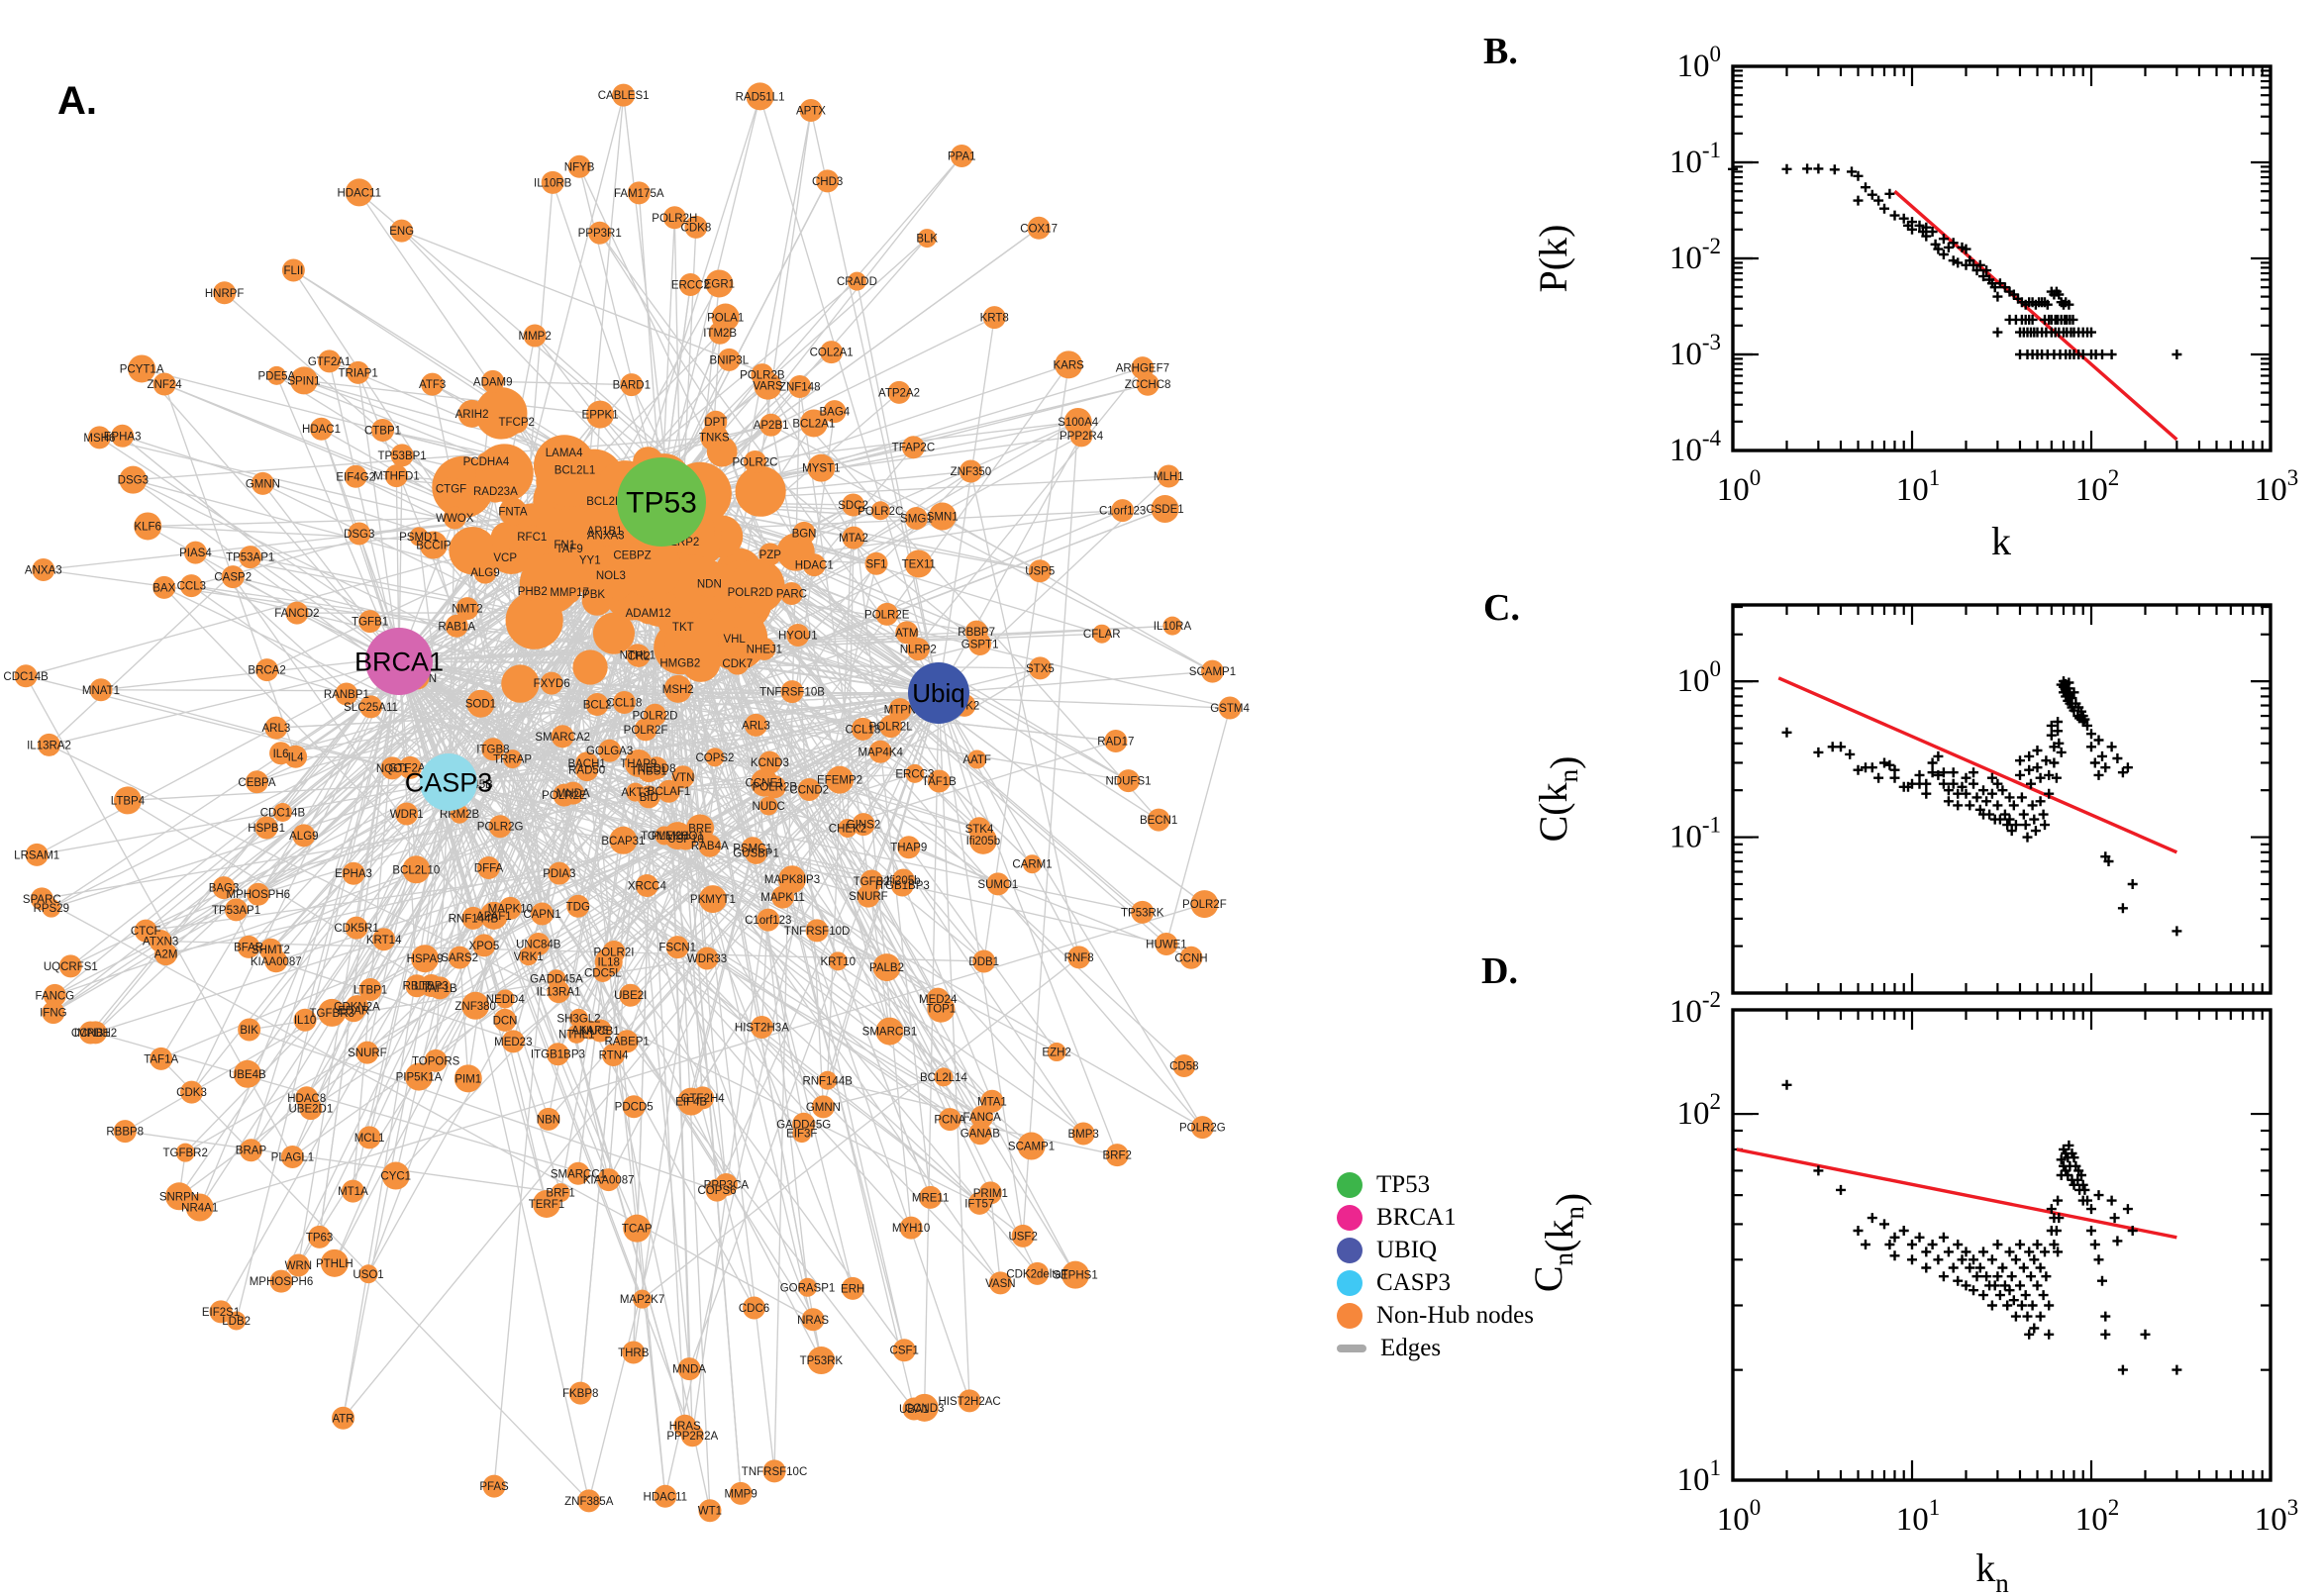 This screenshot has width=2323, height=1596. I want to click on gene-label: MTA1, so click(992, 1102).